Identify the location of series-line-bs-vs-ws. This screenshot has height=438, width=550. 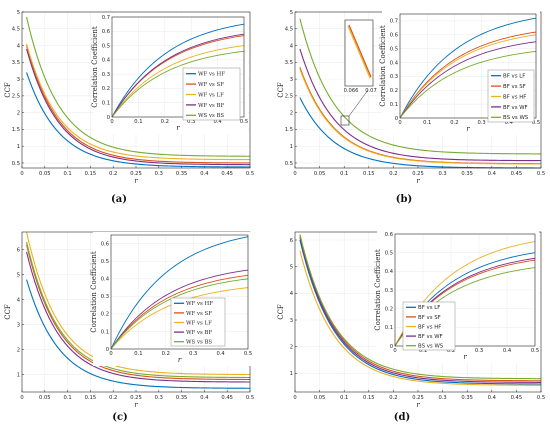
(420, 307).